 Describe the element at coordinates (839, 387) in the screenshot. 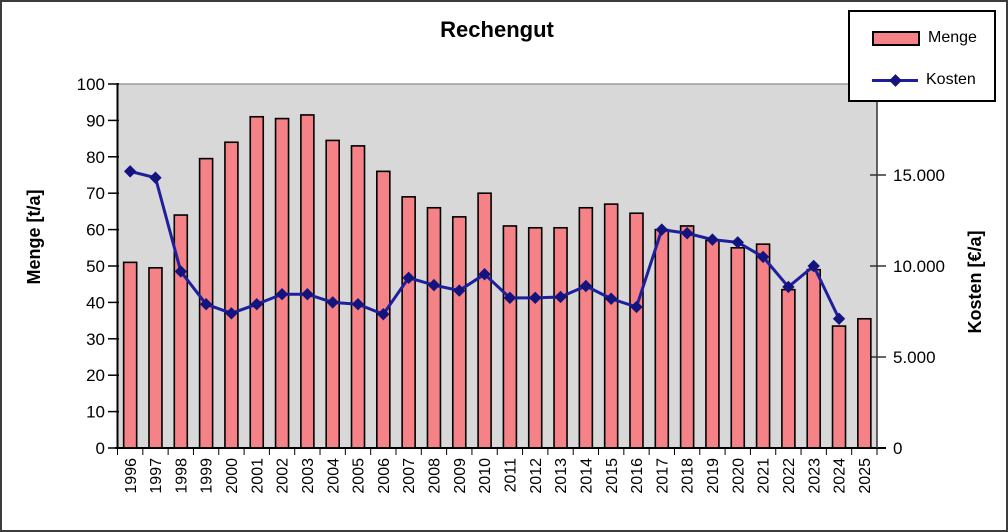

I see `bar-2024` at that location.